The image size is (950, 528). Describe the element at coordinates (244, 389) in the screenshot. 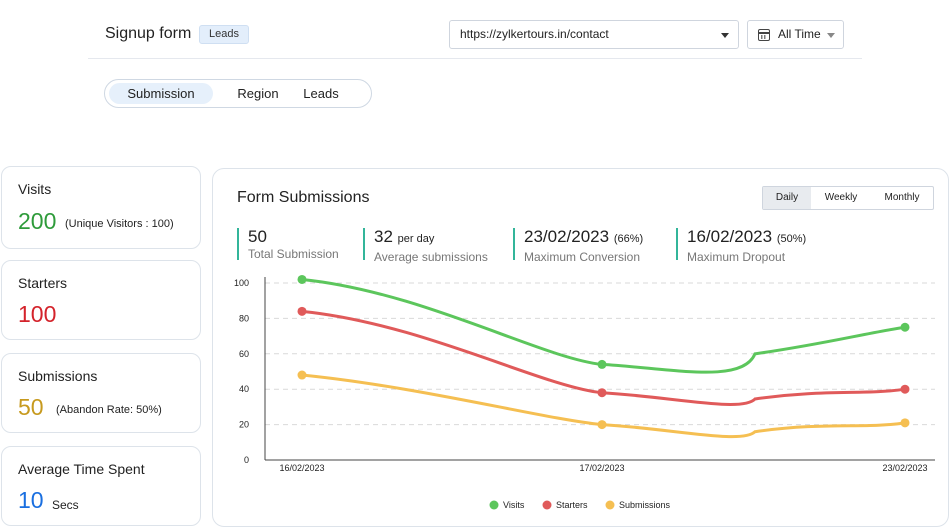

I see `y-tick-label: 40` at that location.